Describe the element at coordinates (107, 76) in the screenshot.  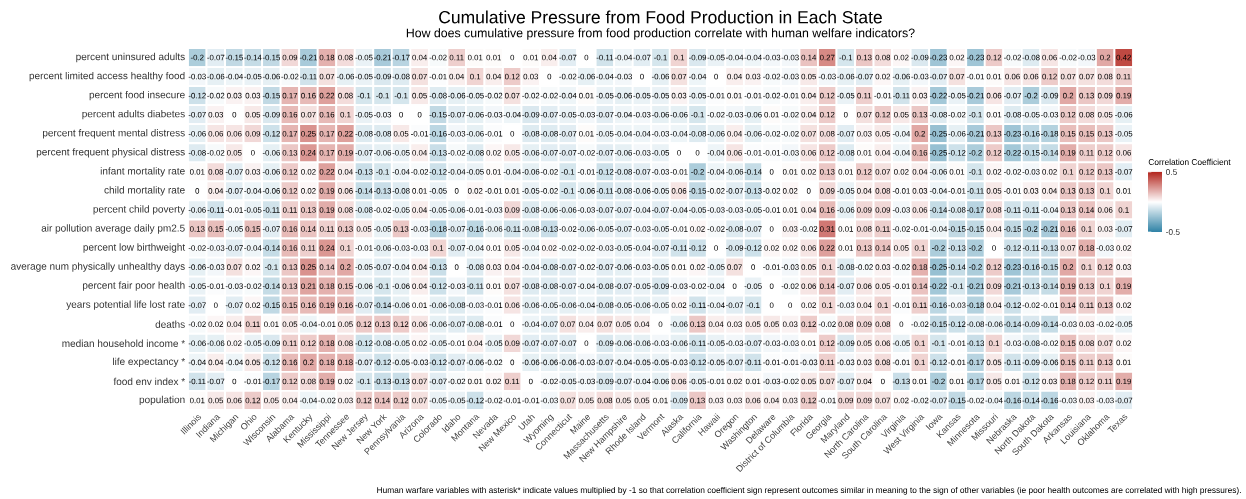
I see `y-tick-label: percent limited access healthy food` at that location.